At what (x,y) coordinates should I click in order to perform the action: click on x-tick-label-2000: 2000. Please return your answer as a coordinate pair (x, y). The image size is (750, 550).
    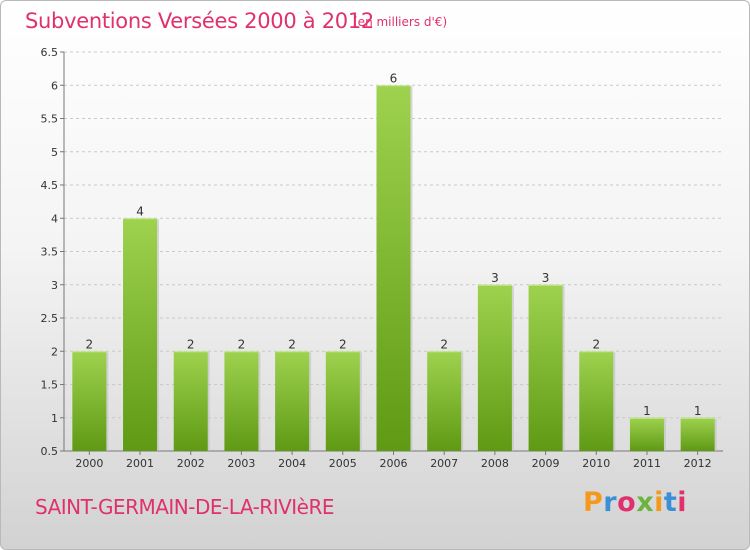
    Looking at the image, I should click on (89, 463).